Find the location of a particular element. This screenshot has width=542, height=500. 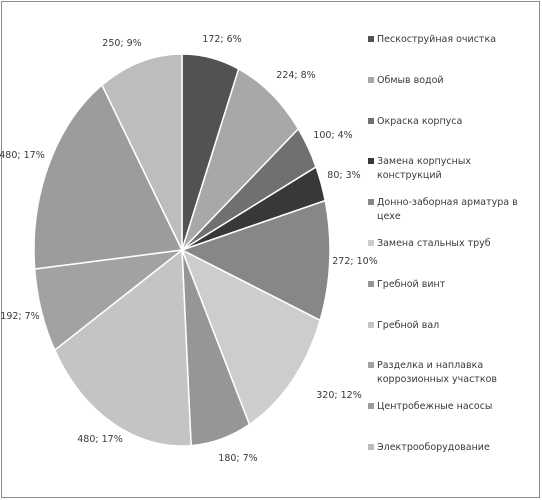

legend-label: Обмыв водой is located at coordinates (410, 80).